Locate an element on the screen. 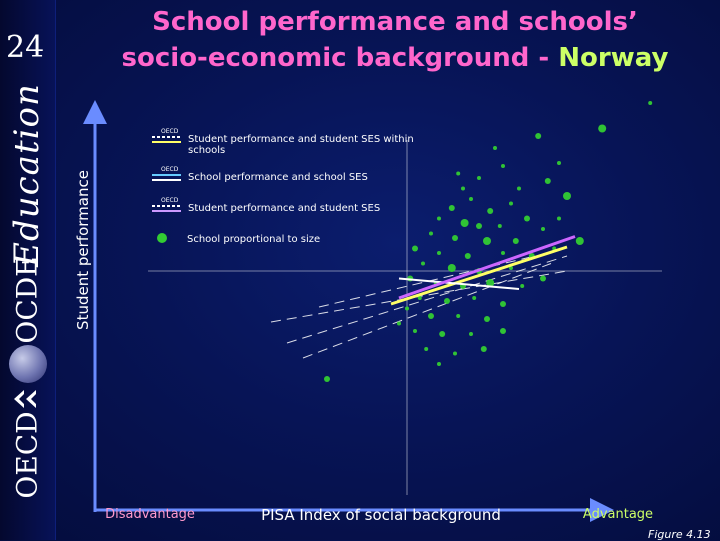 This screenshot has height=541, width=720. legend-label: School proportional to size is located at coordinates (253, 239).